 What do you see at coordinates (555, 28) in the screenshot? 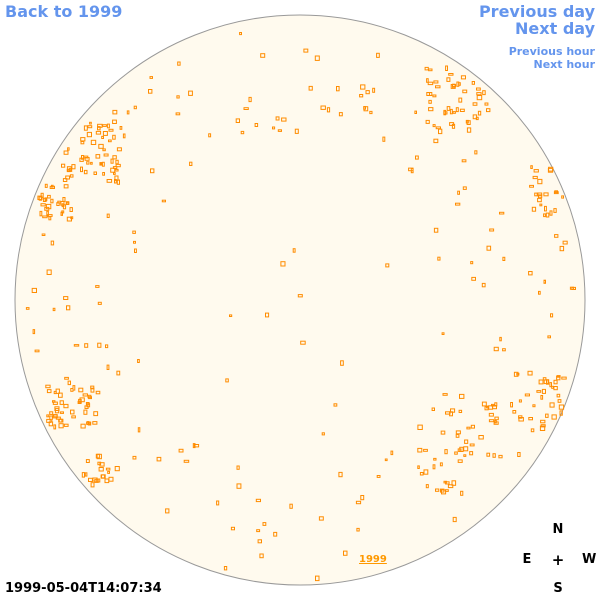
I see `next-day-link: Next day` at bounding box center [555, 28].